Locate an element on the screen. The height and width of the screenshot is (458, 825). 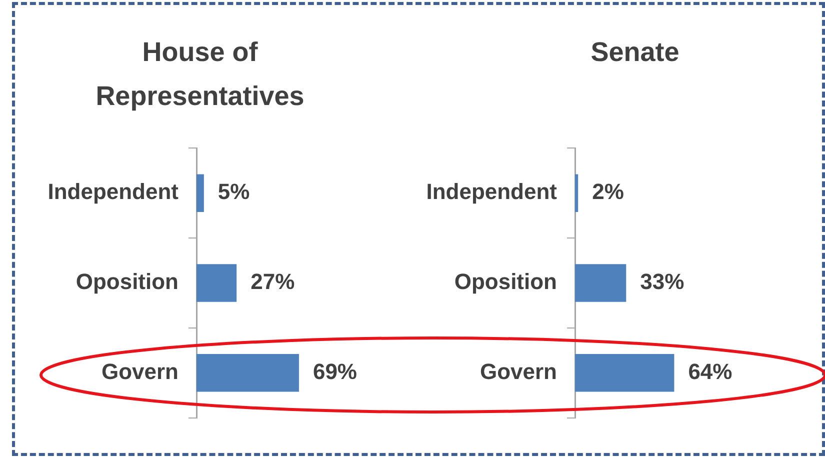
data-label: 2% is located at coordinates (608, 191).